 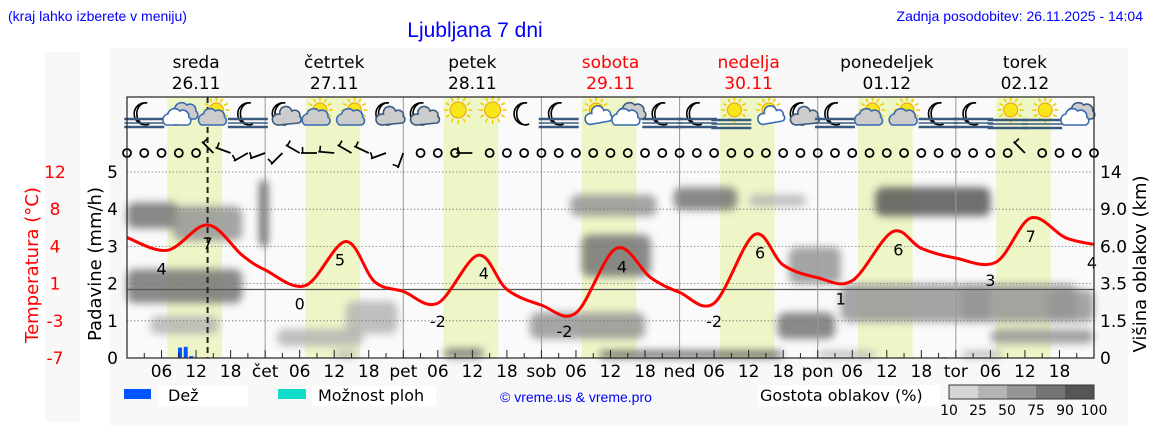 What do you see at coordinates (922, 372) in the screenshot?
I see `x-tick-label: 18` at bounding box center [922, 372].